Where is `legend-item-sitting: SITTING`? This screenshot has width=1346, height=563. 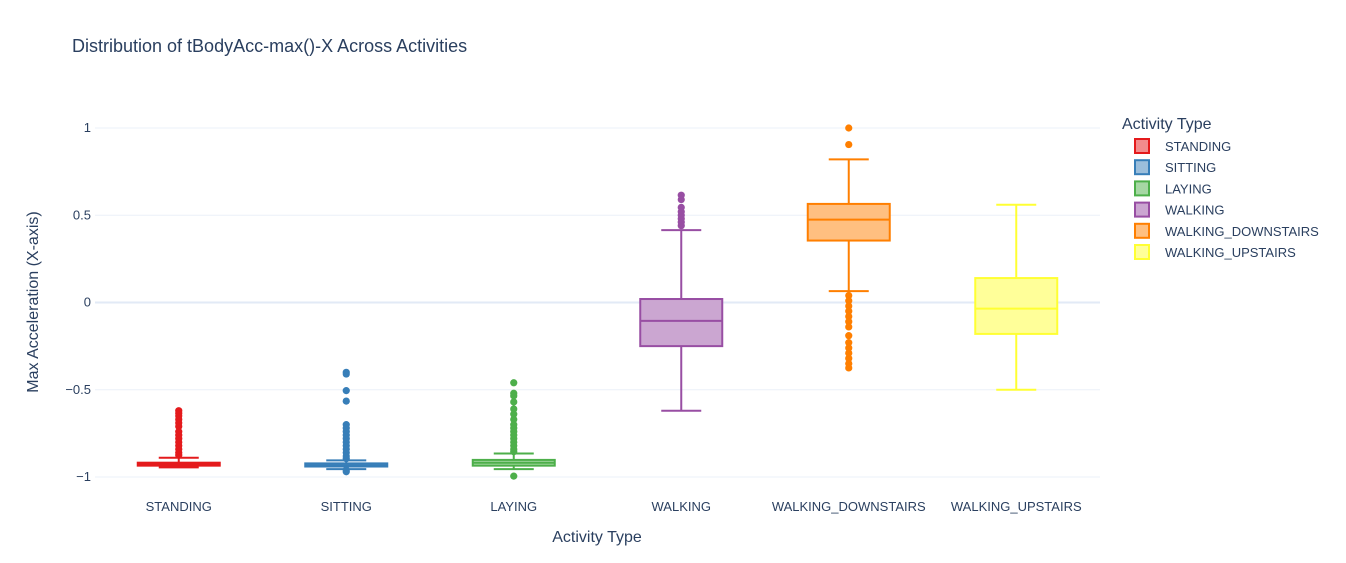
legend-item-sitting: SITTING is located at coordinates (1175, 167).